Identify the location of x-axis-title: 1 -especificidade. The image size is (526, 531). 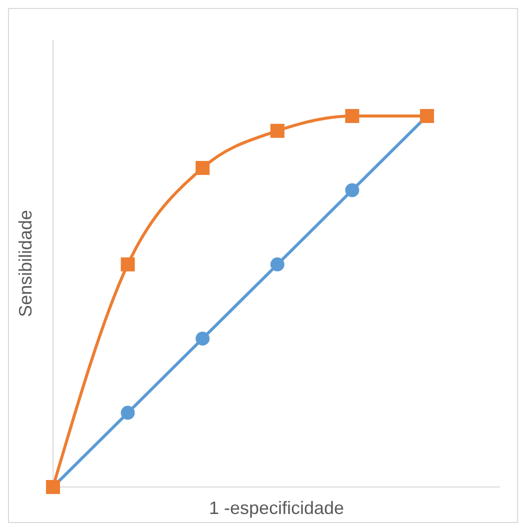
(276, 508).